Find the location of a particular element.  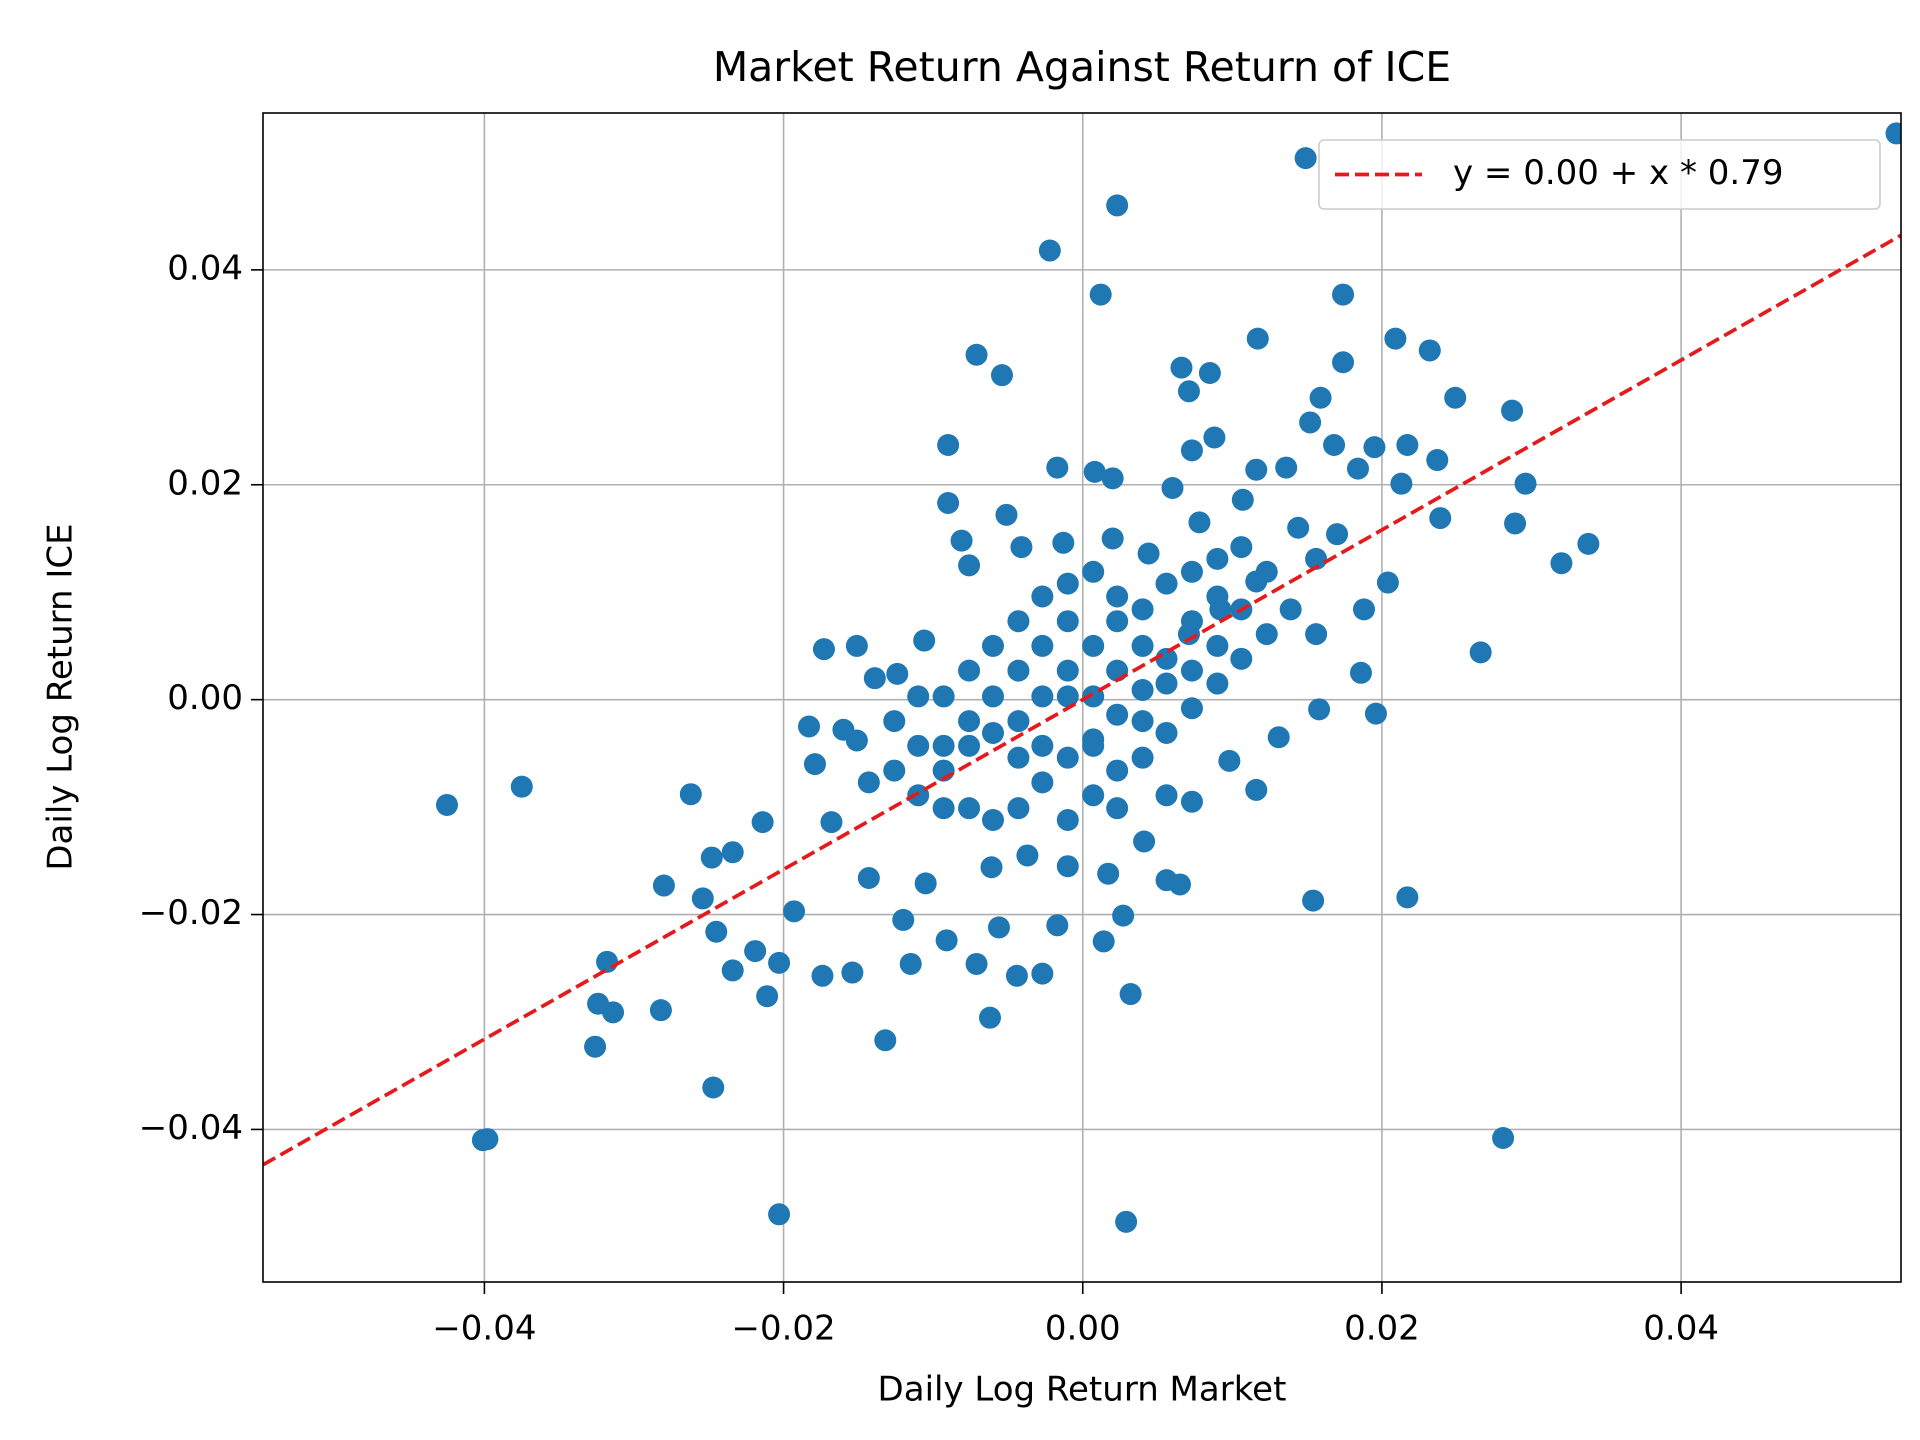

y-tick-label: 0.00 is located at coordinates (205, 698).